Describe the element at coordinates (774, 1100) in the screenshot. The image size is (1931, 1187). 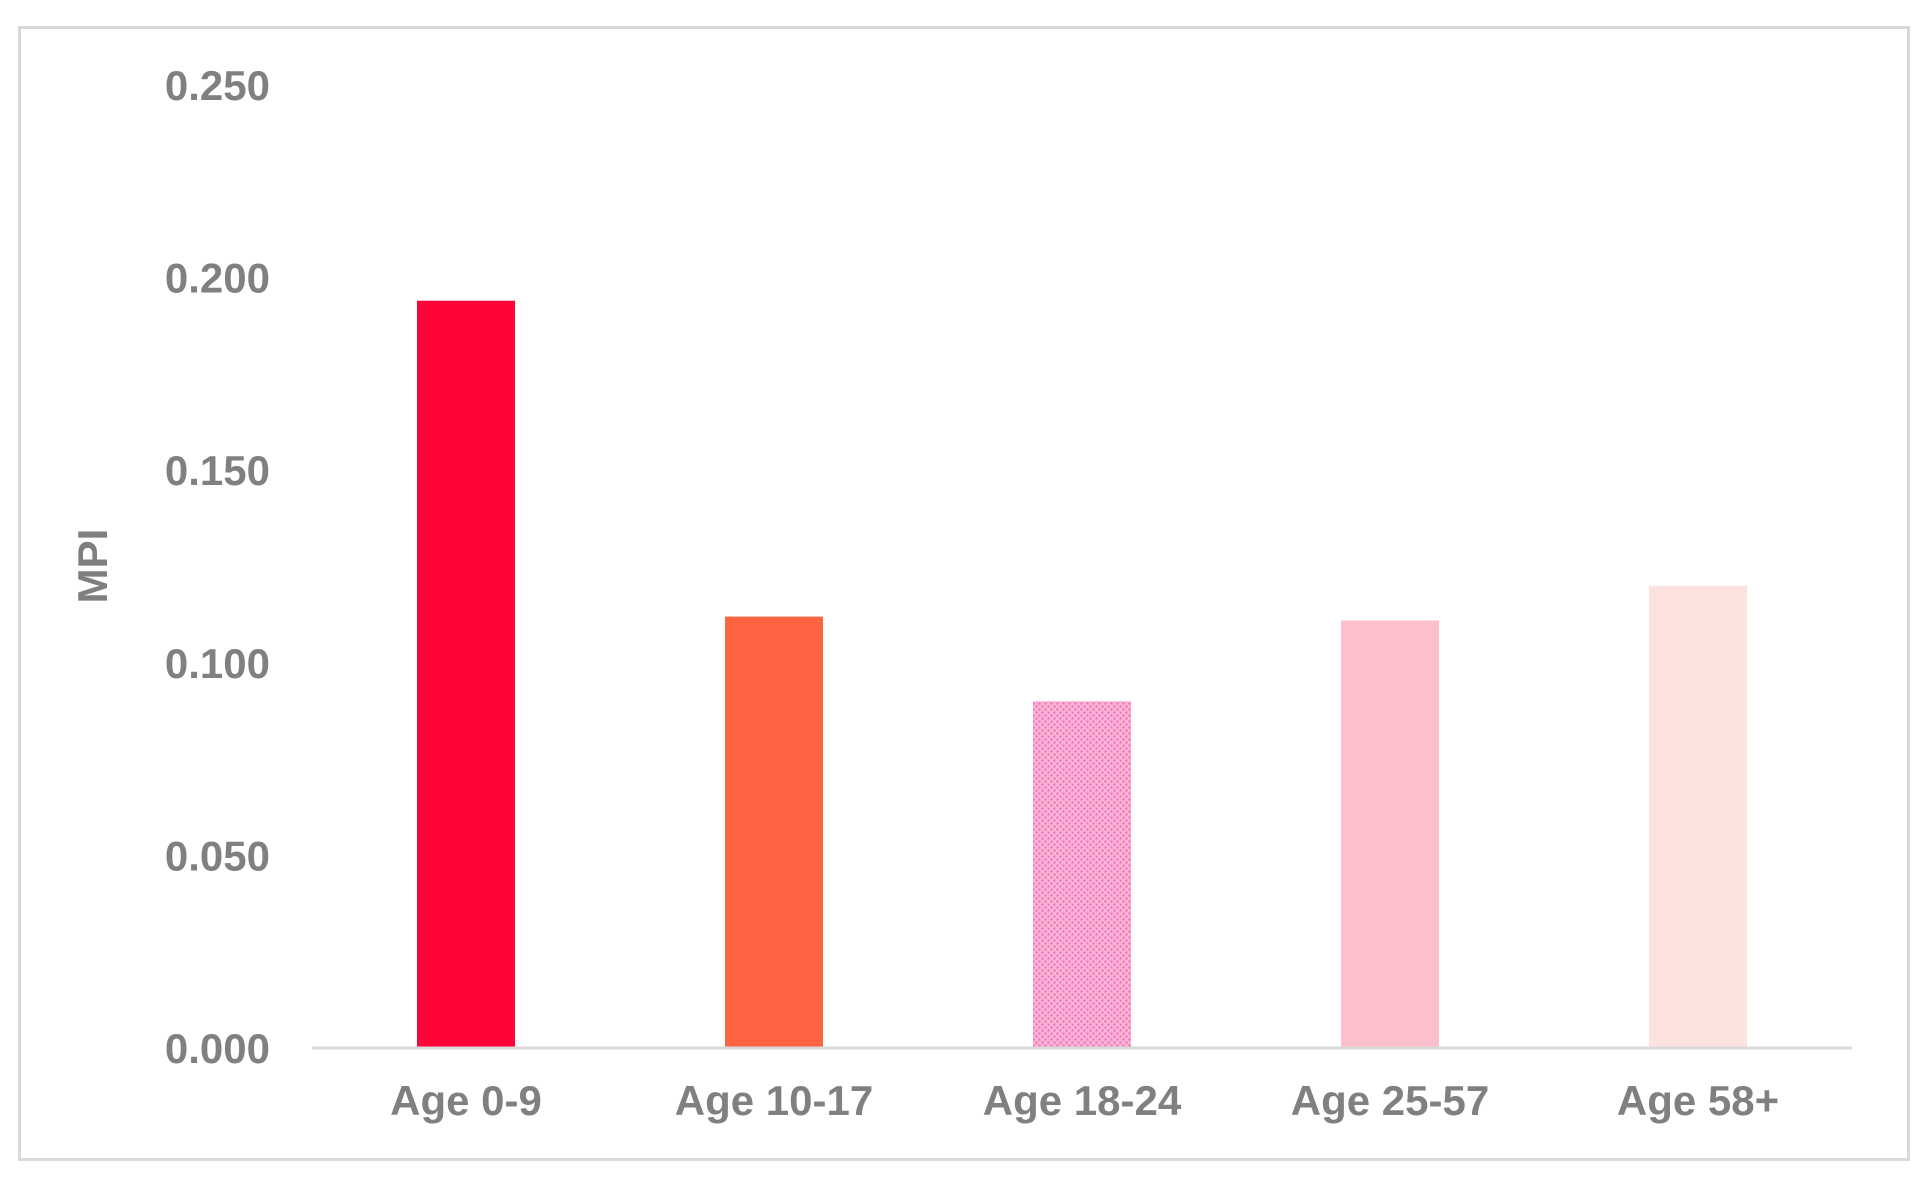
I see `x-tick-label: Age 10-17` at that location.